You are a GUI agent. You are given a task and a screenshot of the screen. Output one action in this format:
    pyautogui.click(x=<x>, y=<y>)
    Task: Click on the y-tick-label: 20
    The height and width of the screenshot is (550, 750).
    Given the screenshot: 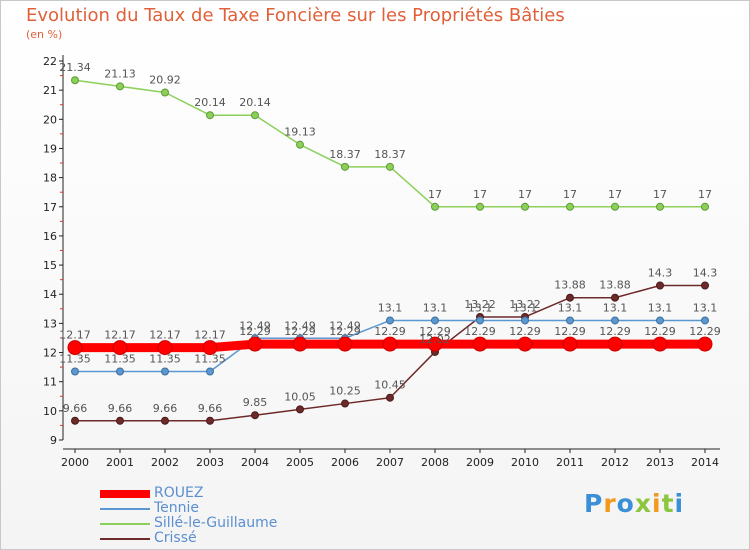 What is the action you would take?
    pyautogui.click(x=50, y=119)
    